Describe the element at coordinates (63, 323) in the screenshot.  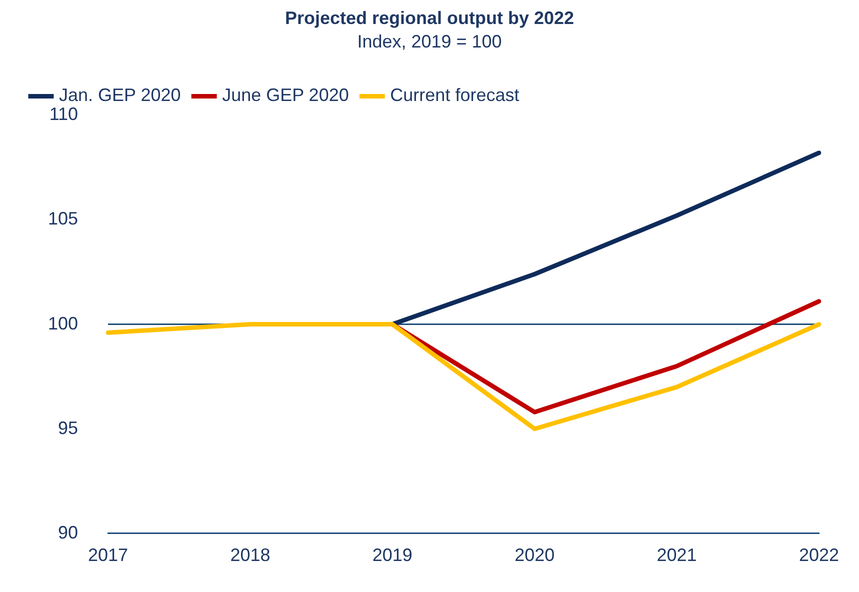
I see `y-tick-label: 100` at that location.